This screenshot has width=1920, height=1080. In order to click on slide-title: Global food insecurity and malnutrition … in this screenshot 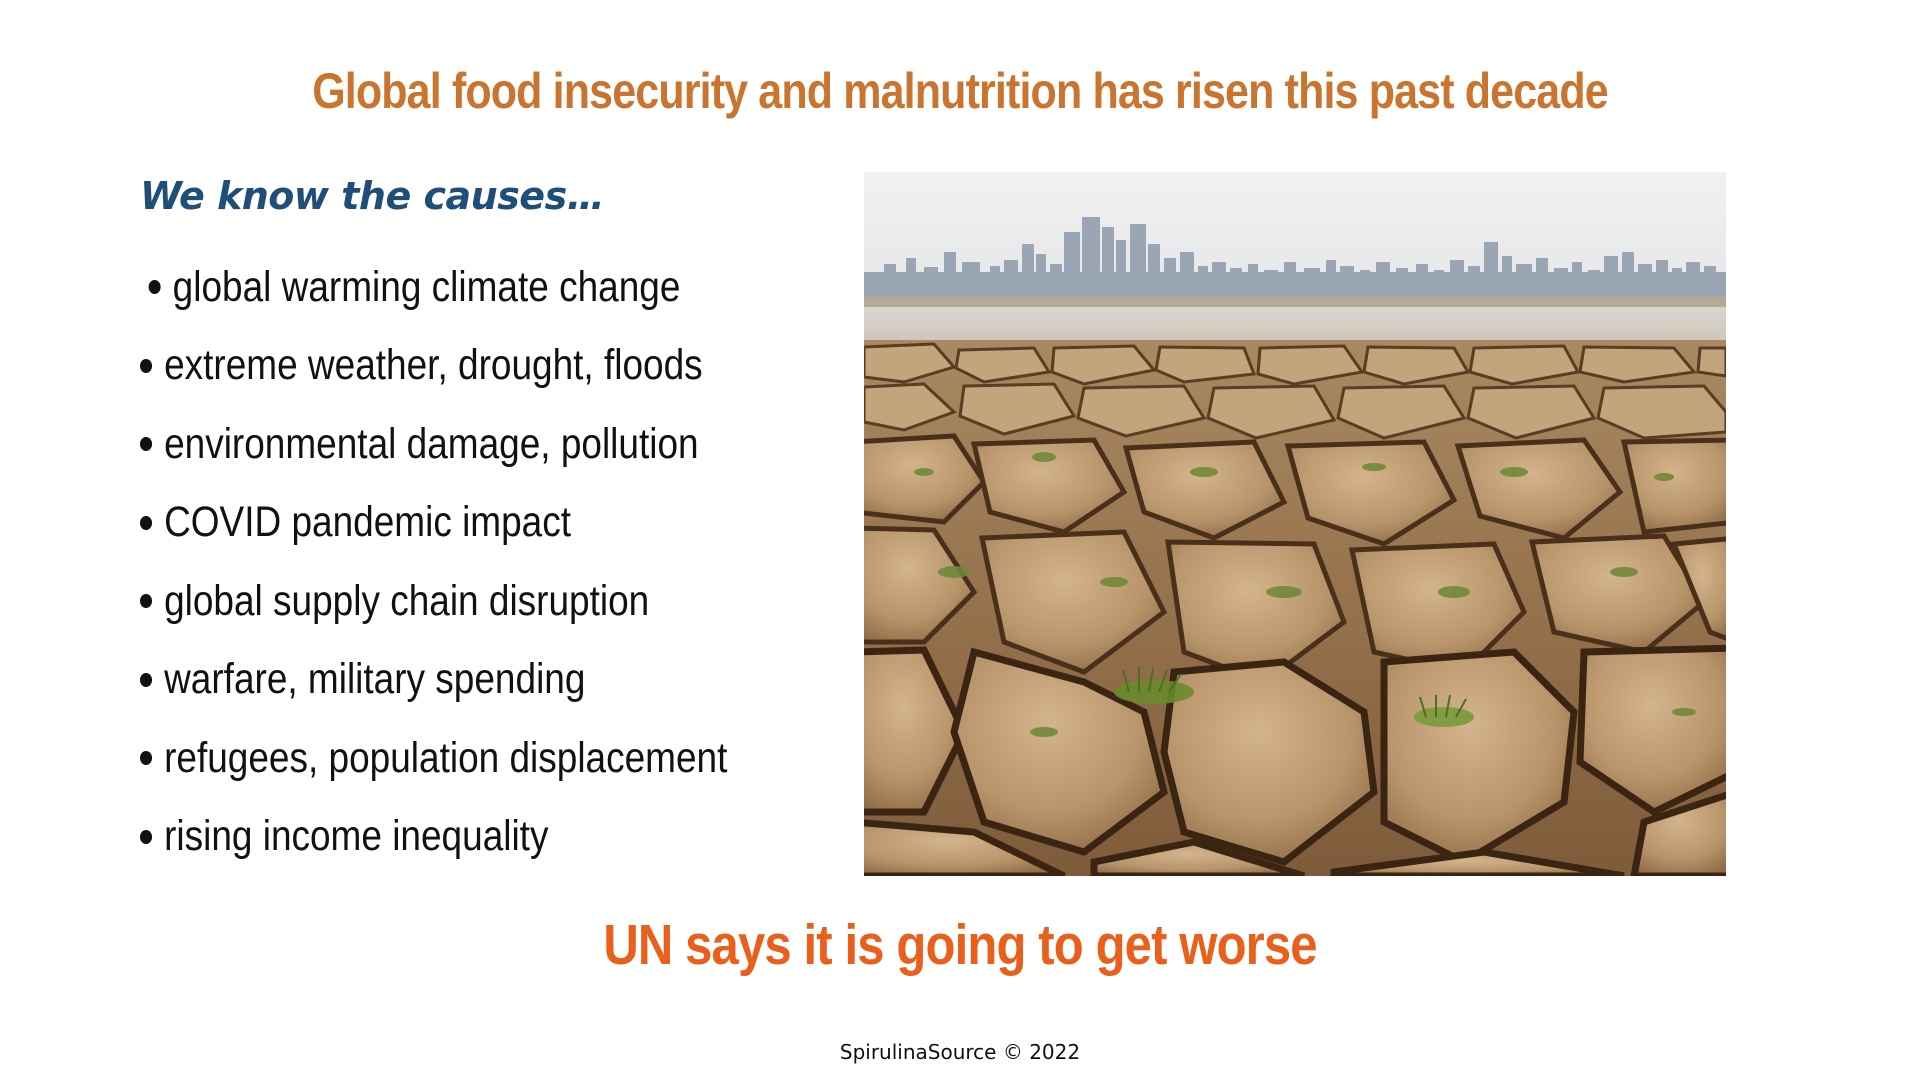, I will do `click(960, 91)`.